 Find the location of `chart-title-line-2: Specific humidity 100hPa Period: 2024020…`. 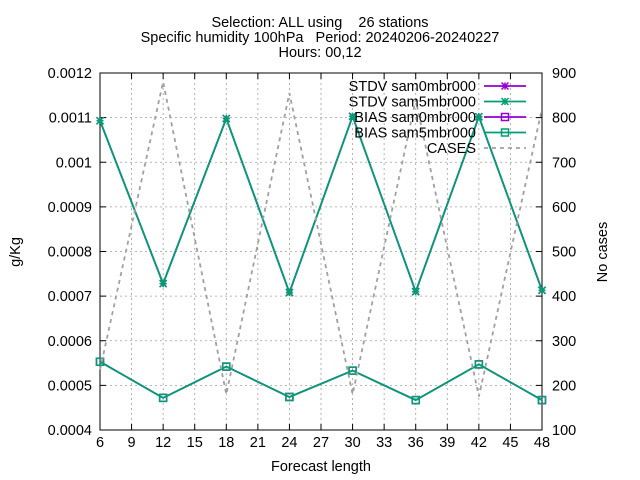

chart-title-line-2: Specific humidity 100hPa Period: 2024020… is located at coordinates (320, 38).